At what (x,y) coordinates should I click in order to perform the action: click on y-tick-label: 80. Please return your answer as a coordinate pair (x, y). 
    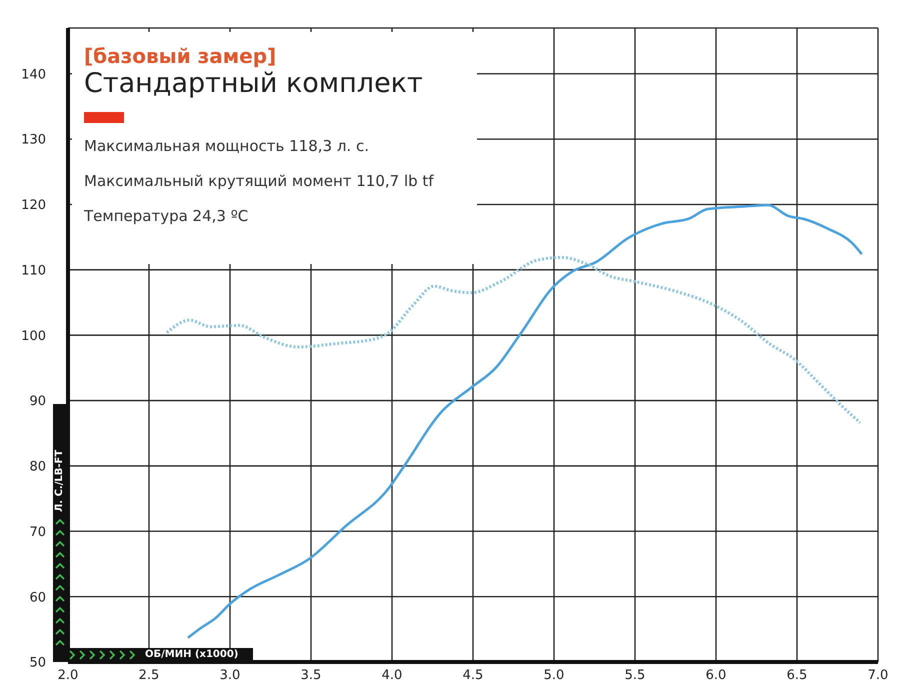
    Looking at the image, I should click on (37, 467).